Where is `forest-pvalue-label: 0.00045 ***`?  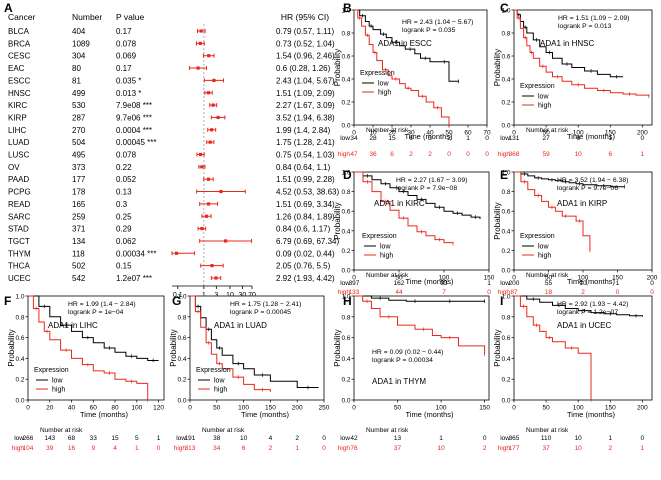 forest-pvalue-label: 0.00045 *** is located at coordinates (136, 142).